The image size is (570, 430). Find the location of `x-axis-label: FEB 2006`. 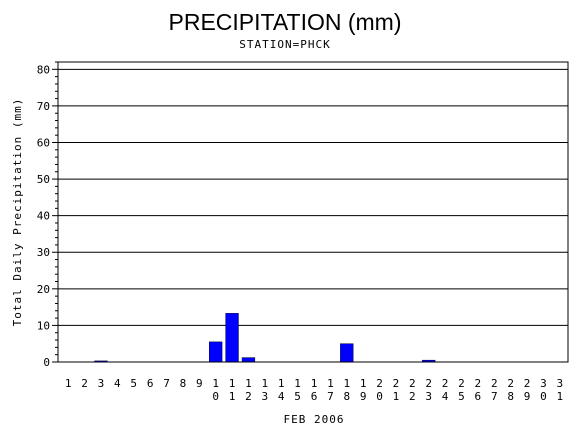

x-axis-label: FEB 2006 is located at coordinates (314, 419).